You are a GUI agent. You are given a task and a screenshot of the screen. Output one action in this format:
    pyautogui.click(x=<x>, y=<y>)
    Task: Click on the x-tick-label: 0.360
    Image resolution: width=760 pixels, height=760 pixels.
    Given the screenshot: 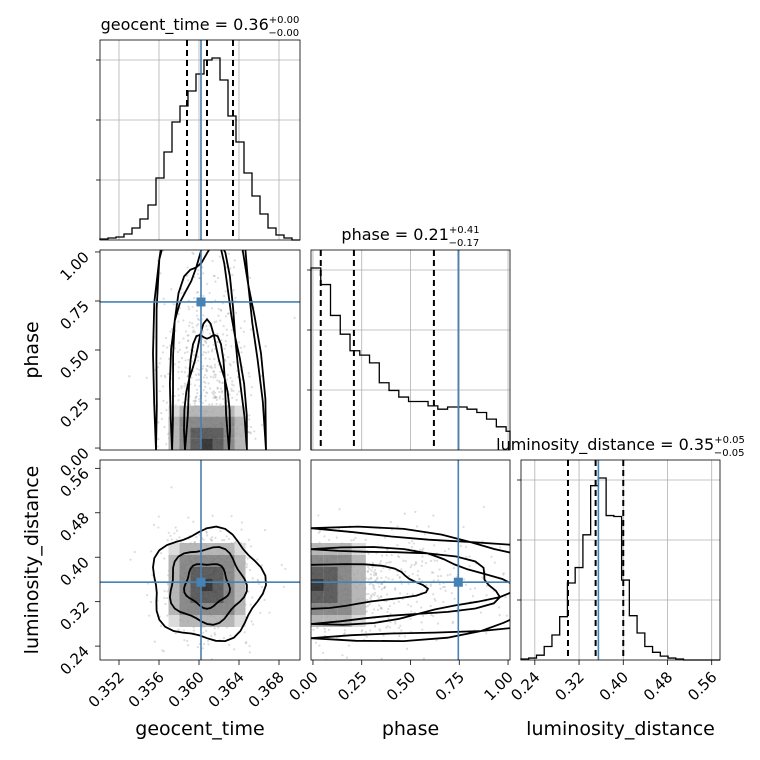 What is the action you would take?
    pyautogui.click(x=186, y=689)
    